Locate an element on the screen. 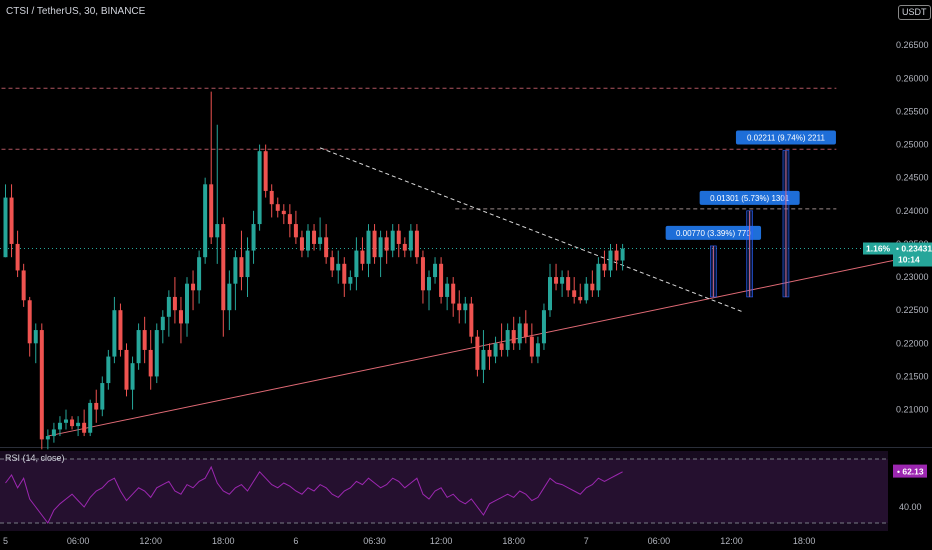 This screenshot has width=932, height=550. price-change-text: 1.16% is located at coordinates (878, 249).